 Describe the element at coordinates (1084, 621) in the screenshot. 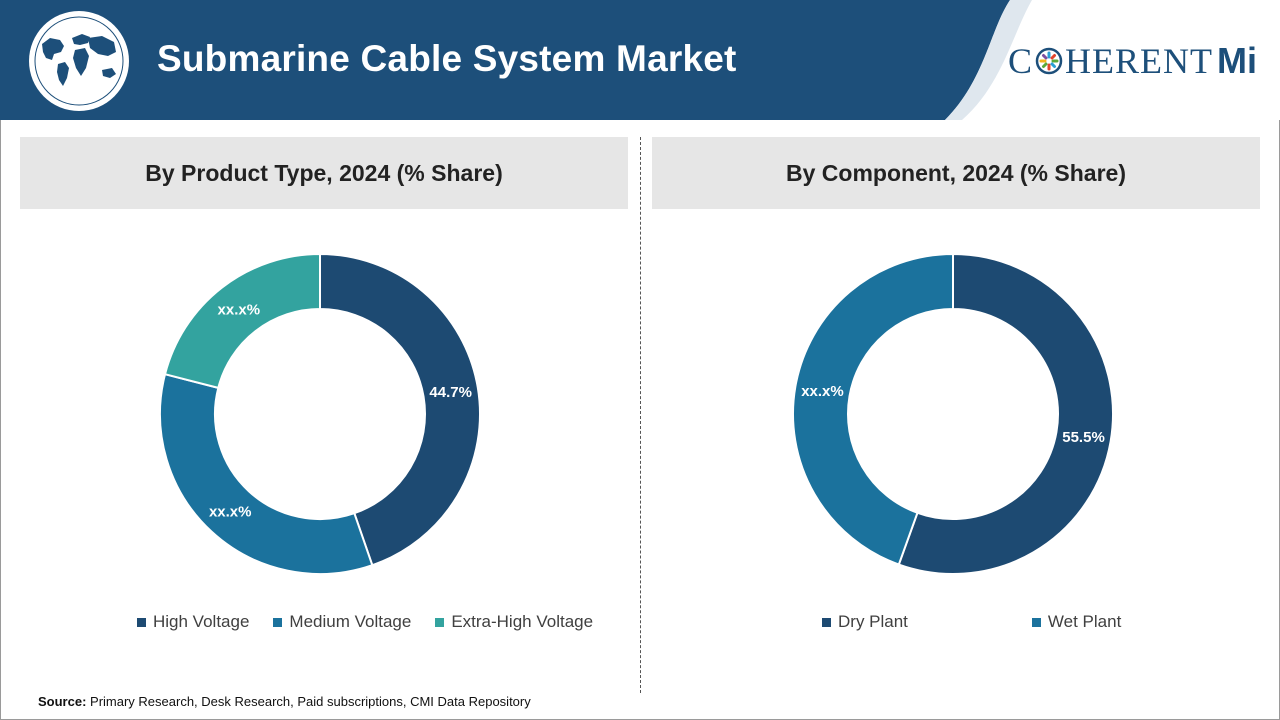

I see `legend-label: Wet Plant` at that location.